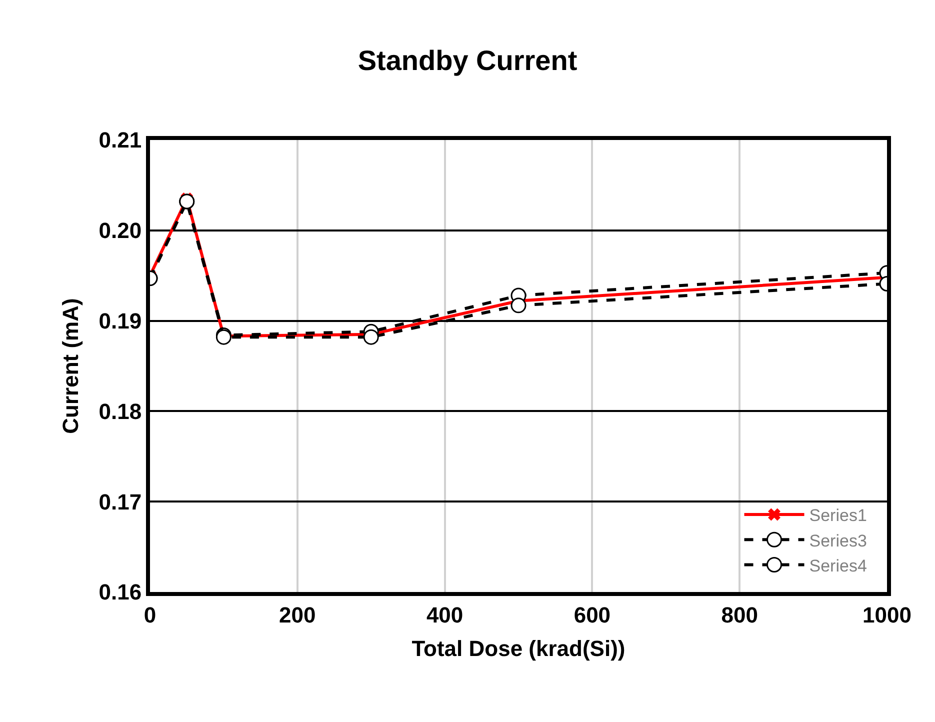 The image size is (935, 722). I want to click on legend-label: Series1, so click(838, 516).